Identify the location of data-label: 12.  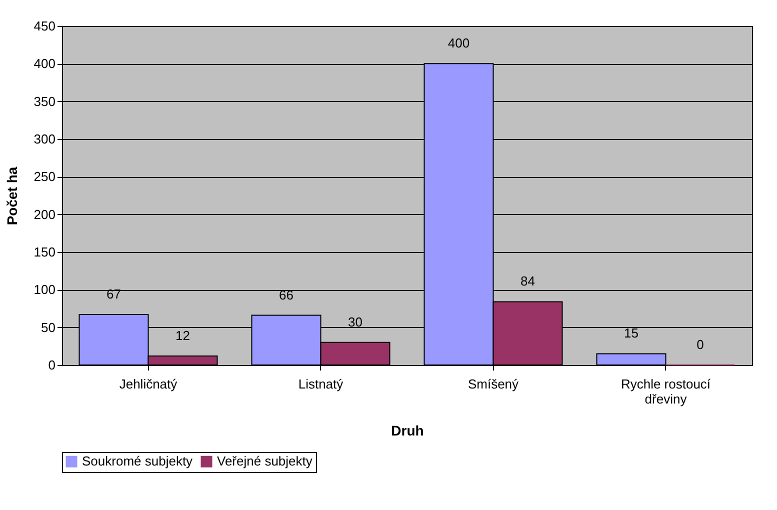
(183, 335).